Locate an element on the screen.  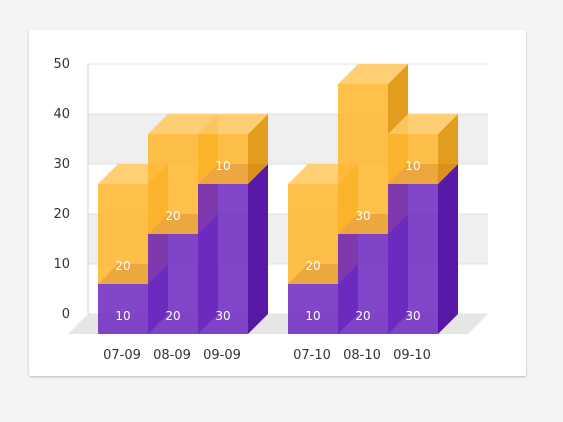
y-tick-label: 30 is located at coordinates (61, 164).